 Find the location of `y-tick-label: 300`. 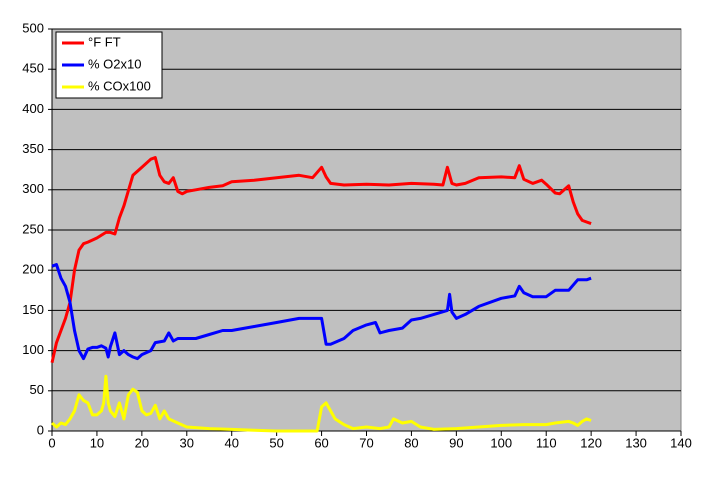

y-tick-label: 300 is located at coordinates (33, 188).